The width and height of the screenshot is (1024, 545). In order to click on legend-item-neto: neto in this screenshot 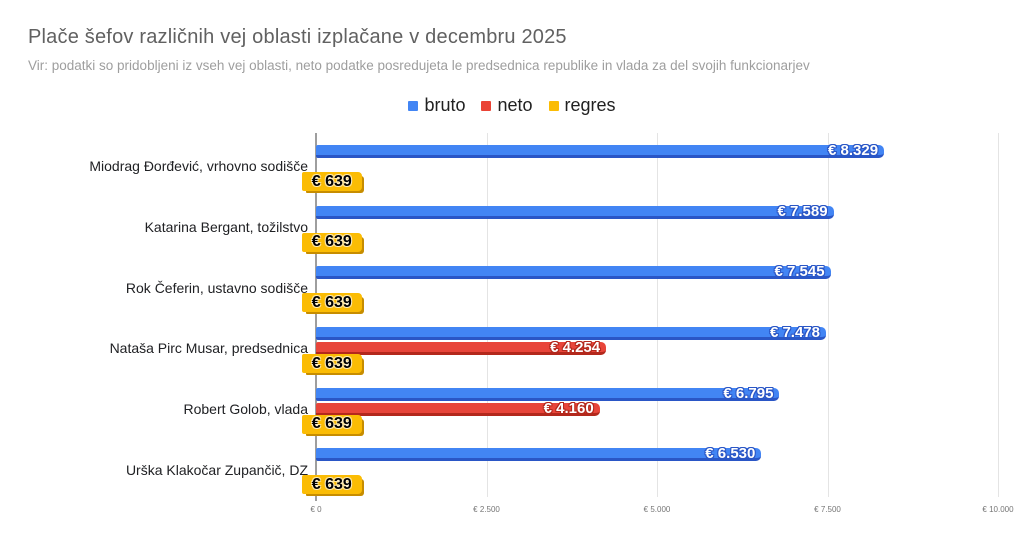, I will do `click(507, 105)`.